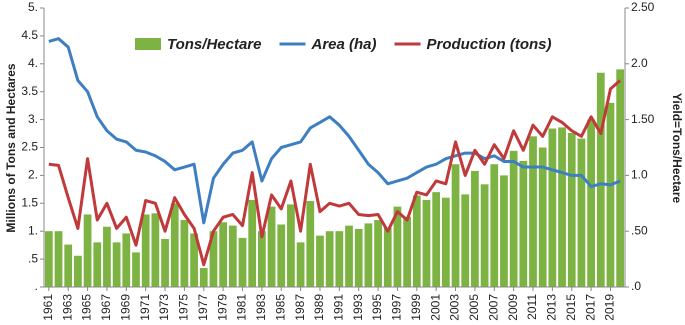 The width and height of the screenshot is (685, 325). What do you see at coordinates (261, 307) in the screenshot?
I see `x-tick-label: 1983` at bounding box center [261, 307].